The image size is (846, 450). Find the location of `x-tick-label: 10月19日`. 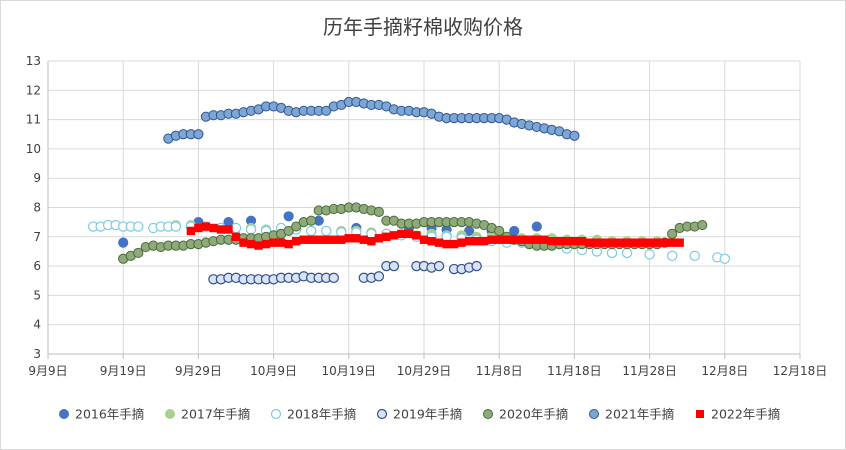

x-tick-label: 10月19日 is located at coordinates (349, 371).